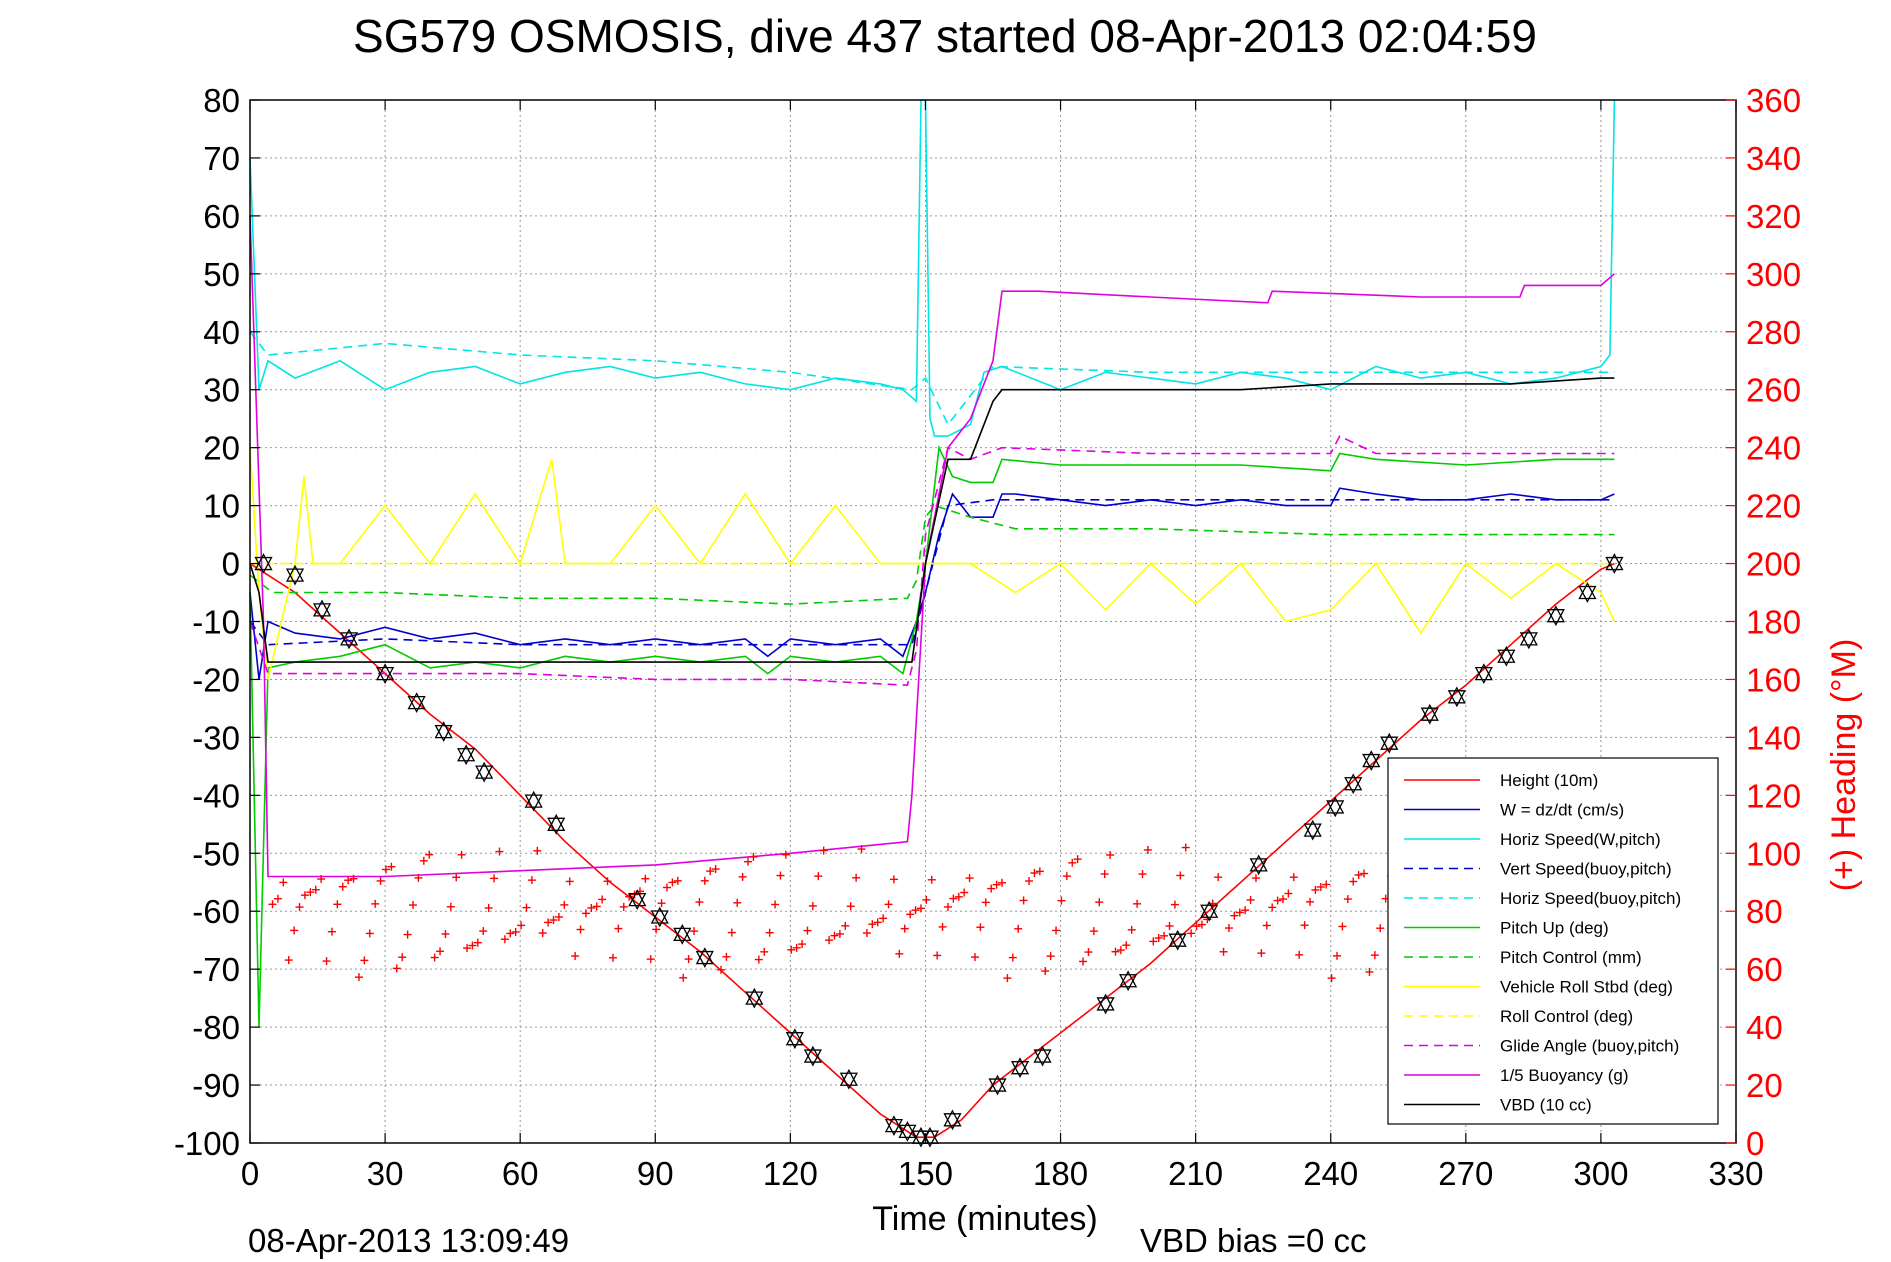  What do you see at coordinates (216, 679) in the screenshot?
I see `y-tick-label: -20` at bounding box center [216, 679].